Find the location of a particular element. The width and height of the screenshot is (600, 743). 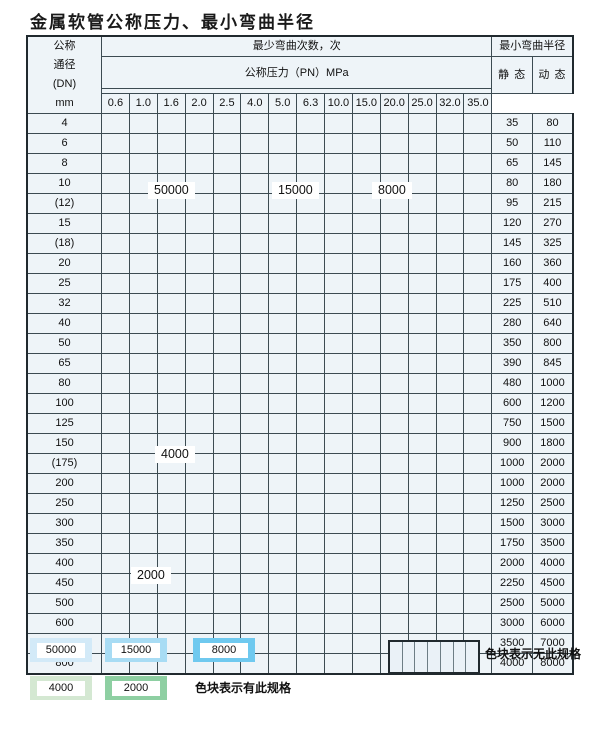

legend-swatch-2000: 2000 is located at coordinates (136, 688).